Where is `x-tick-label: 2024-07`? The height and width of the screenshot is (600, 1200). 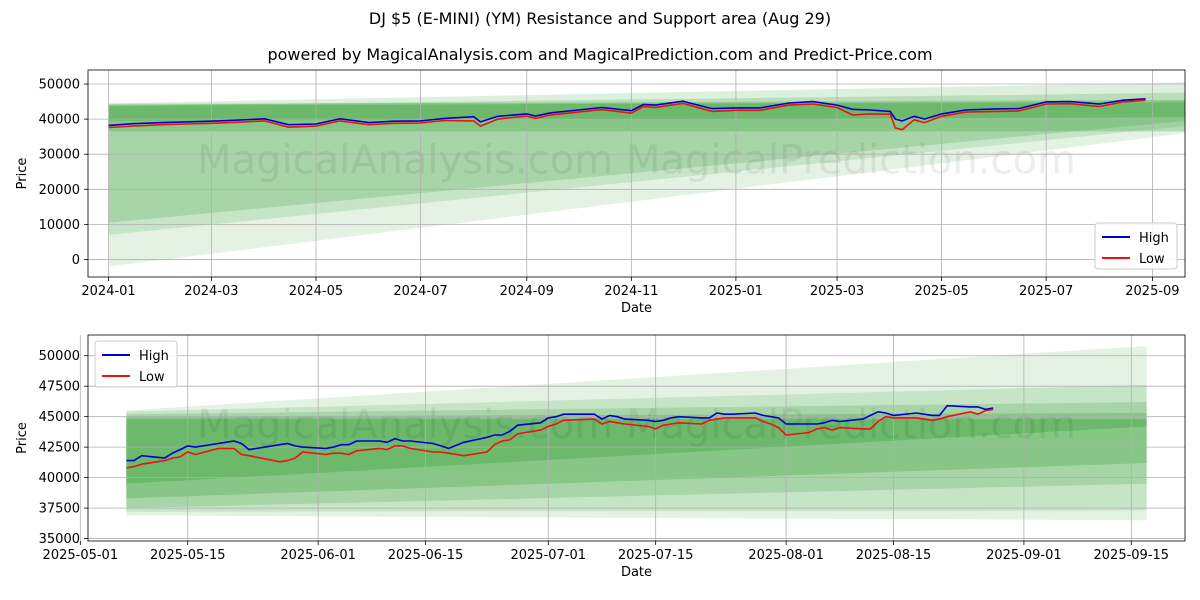 x-tick-label: 2024-07 is located at coordinates (420, 291).